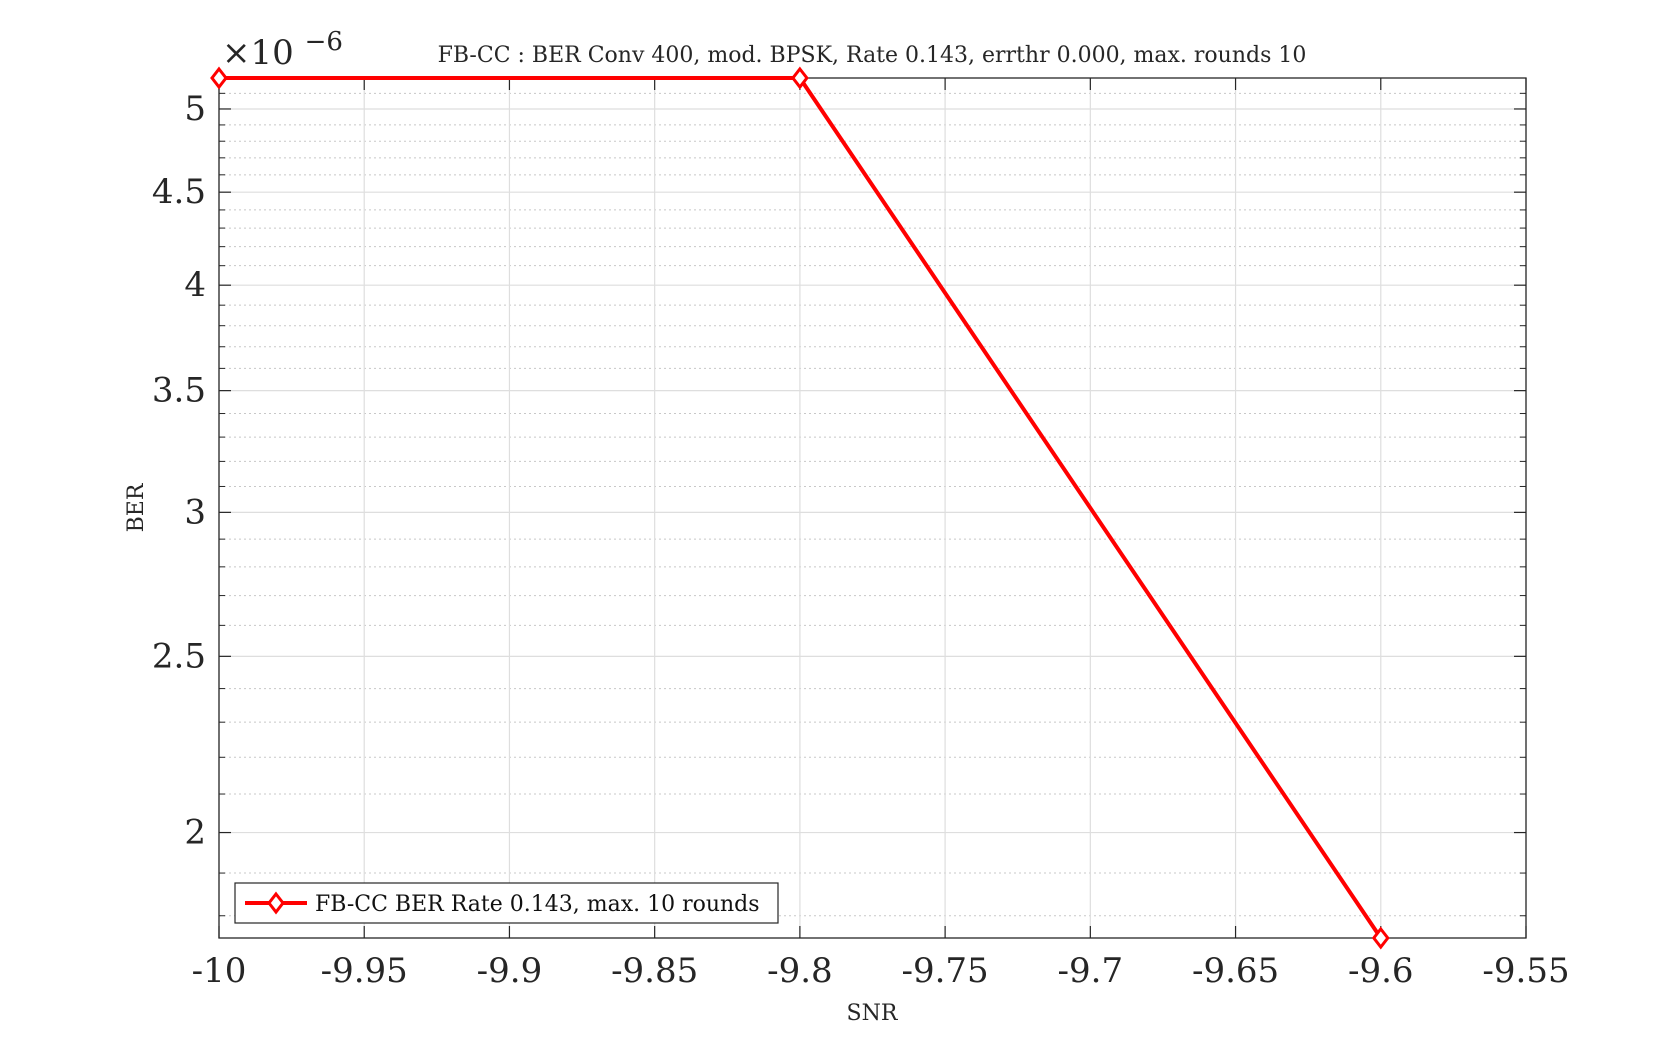 The height and width of the screenshot is (1042, 1667). Describe the element at coordinates (945, 971) in the screenshot. I see `x-tick-label: -9.75` at that location.